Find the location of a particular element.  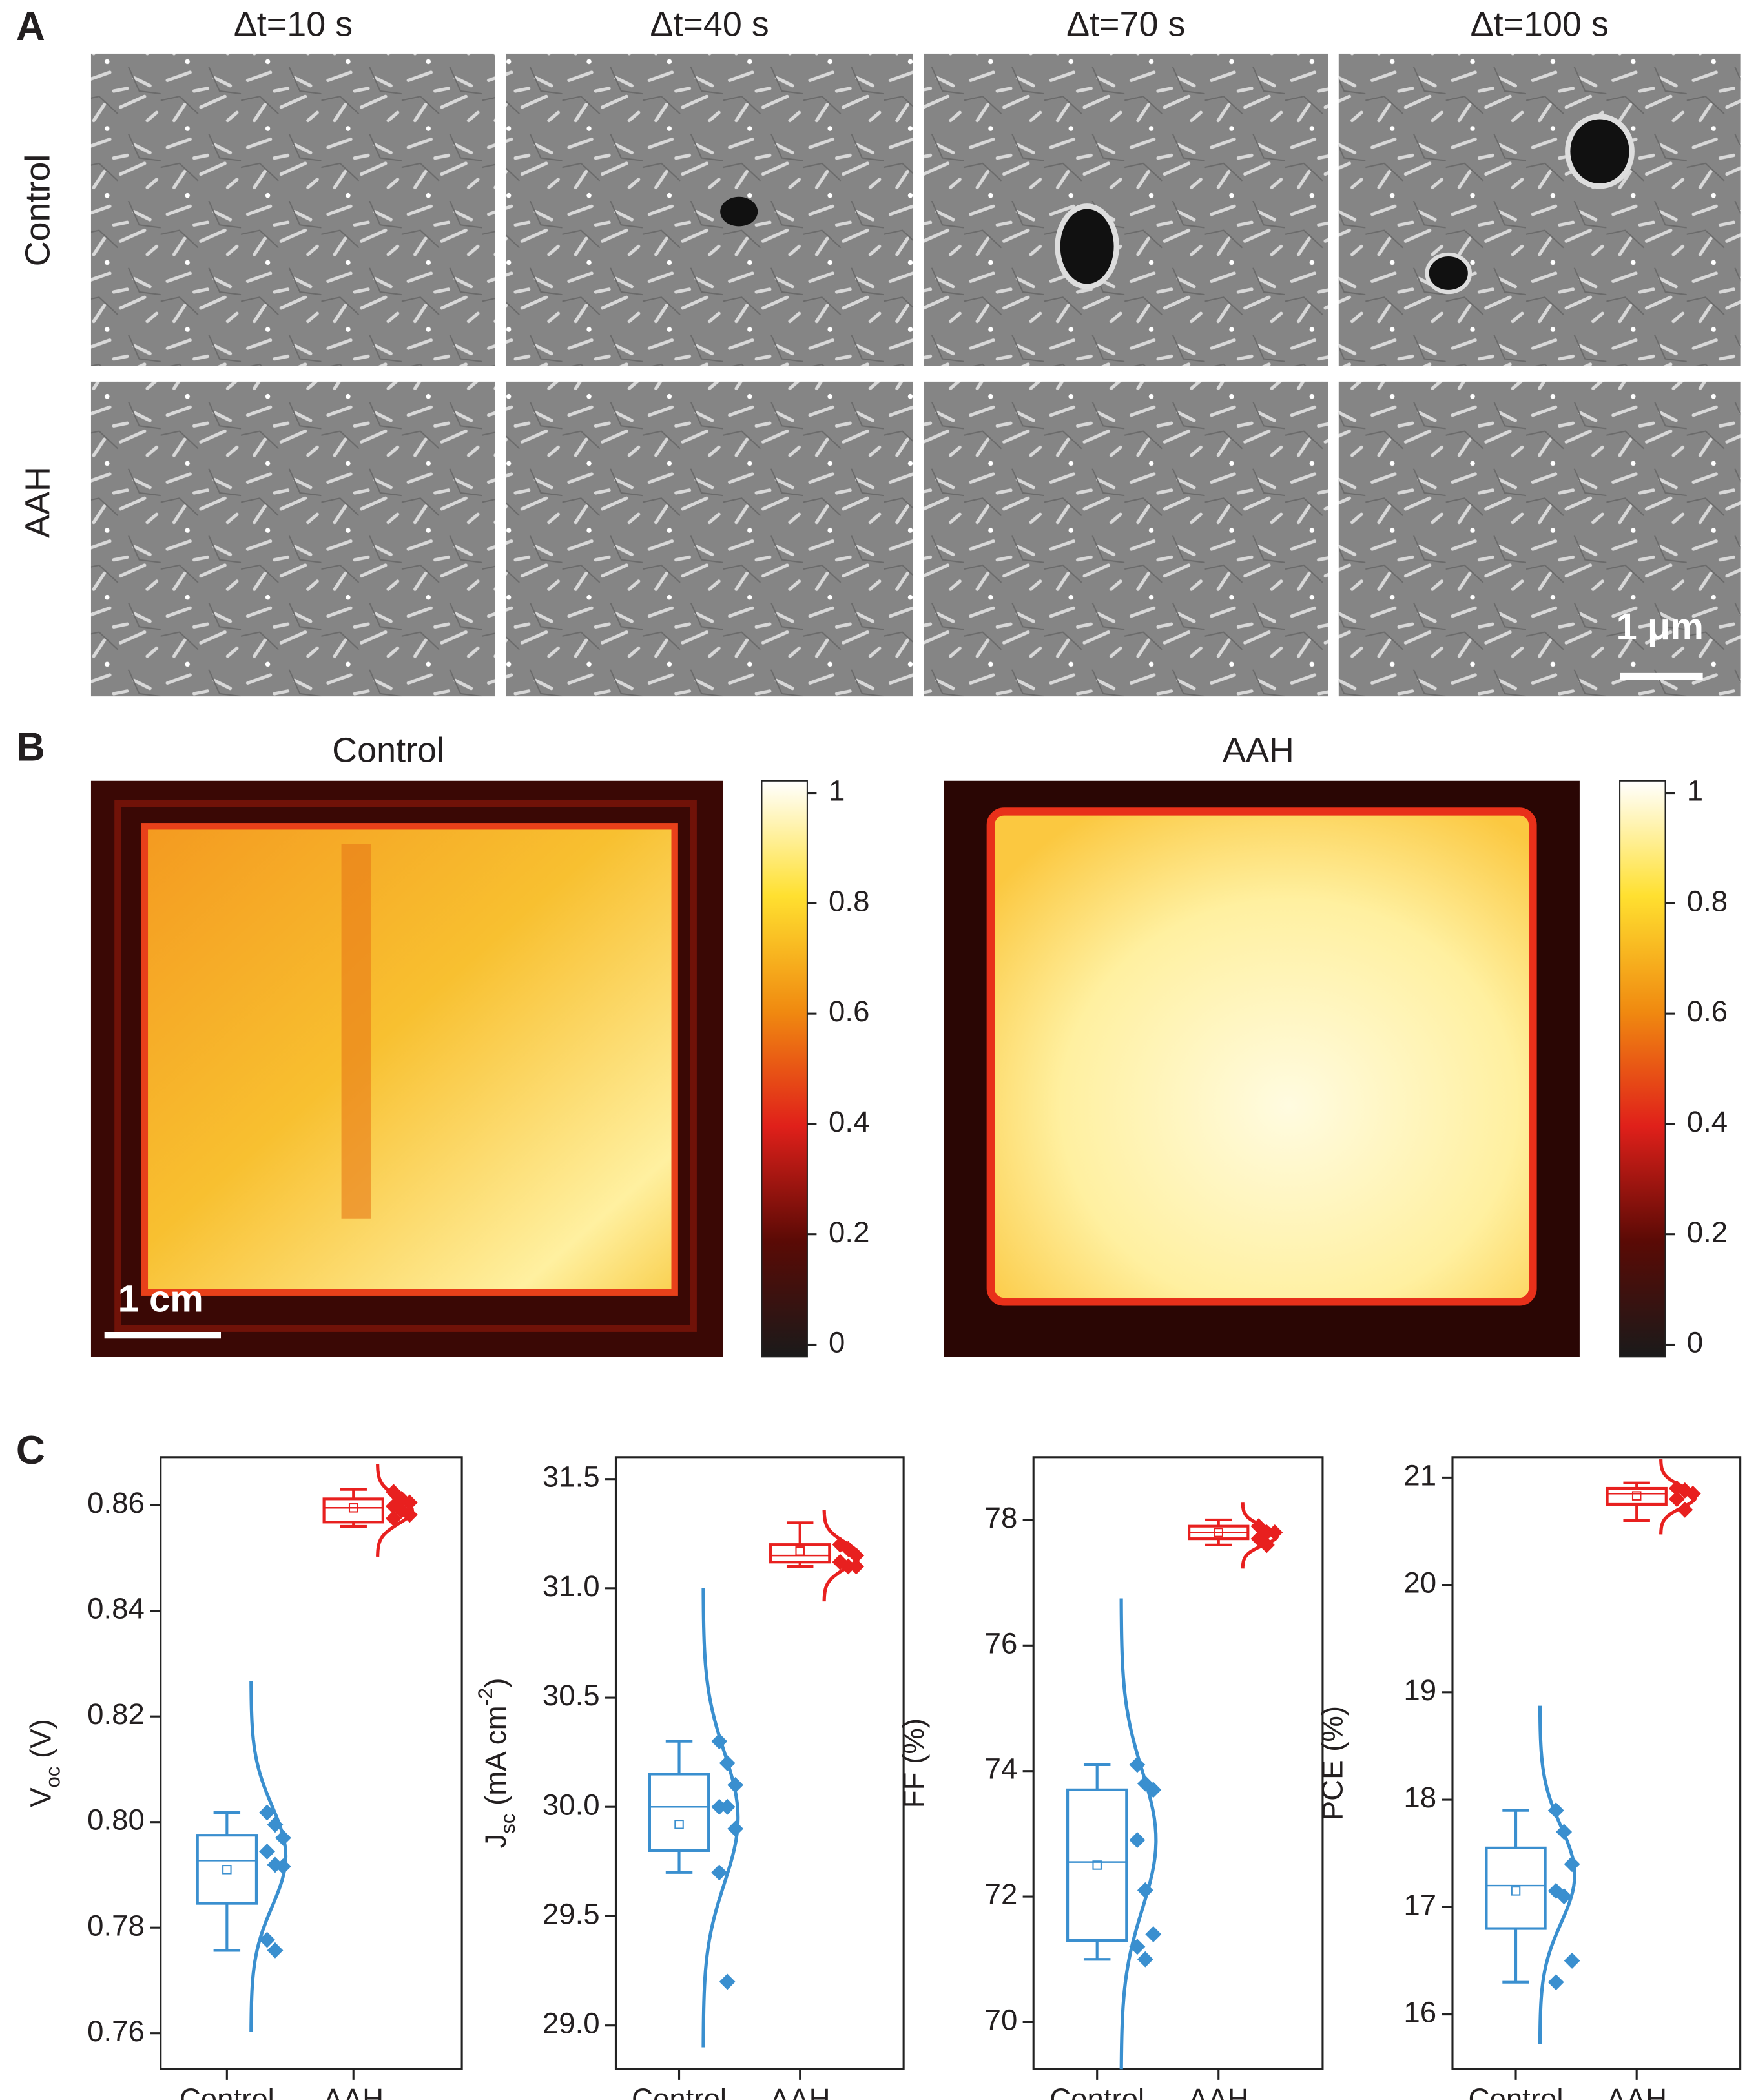

heatmap-frame is located at coordinates (405, 1066).